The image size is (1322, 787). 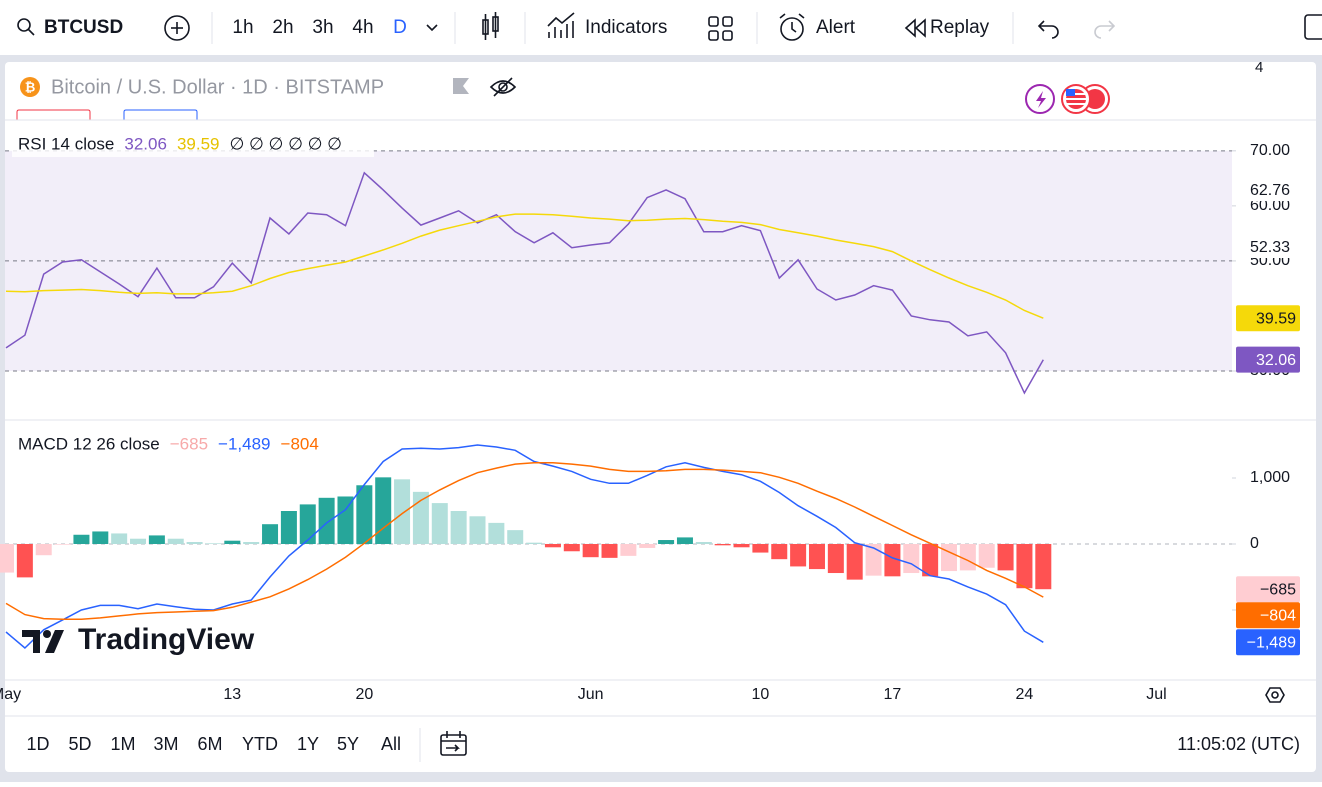 What do you see at coordinates (1105, 29) in the screenshot?
I see `redo` at bounding box center [1105, 29].